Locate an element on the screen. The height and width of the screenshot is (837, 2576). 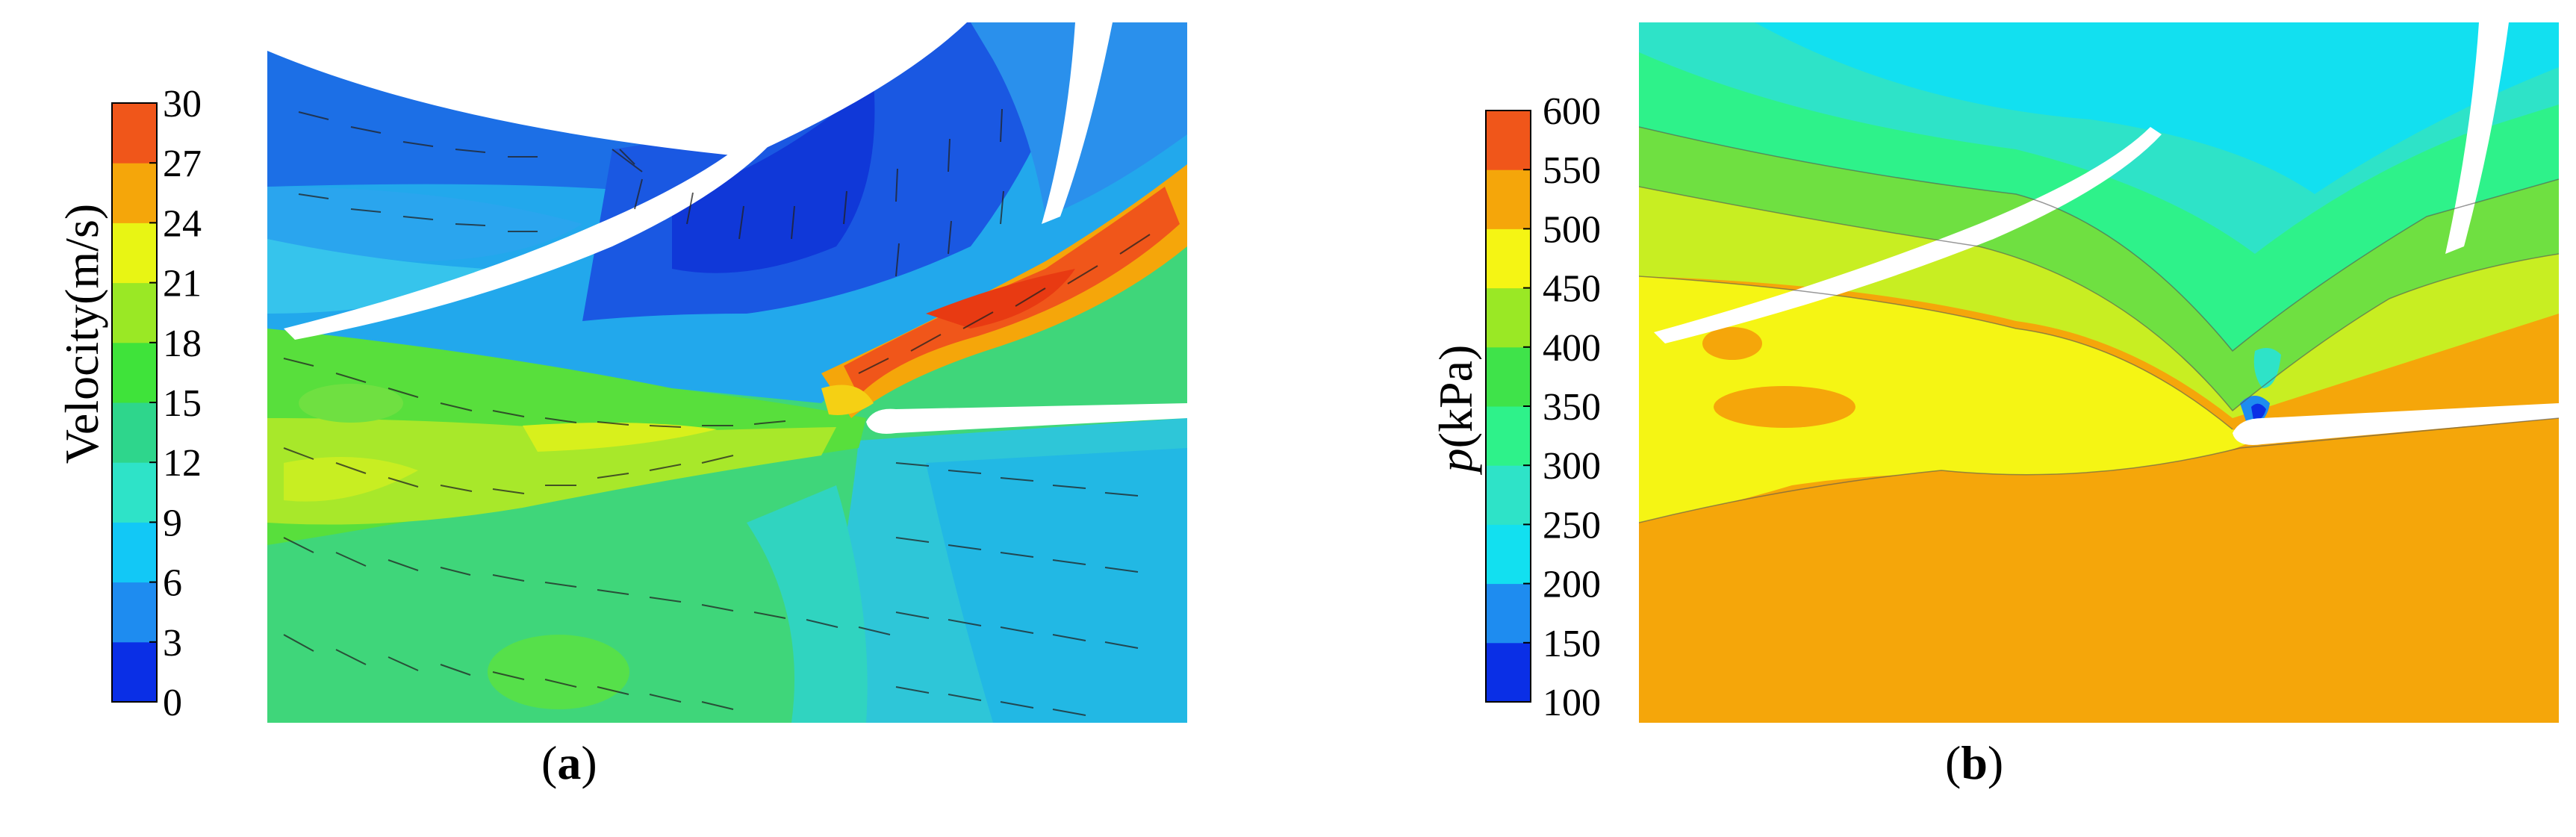
colorbar-tick-label: 24 is located at coordinates (182, 223).